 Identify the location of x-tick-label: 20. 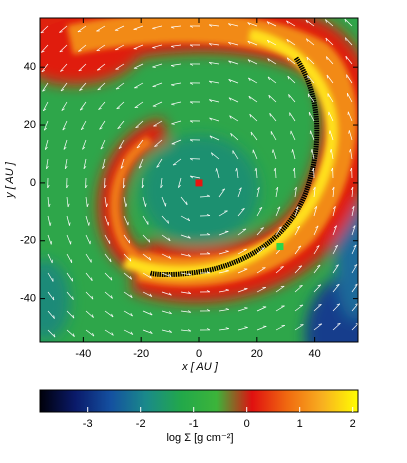
(257, 354).